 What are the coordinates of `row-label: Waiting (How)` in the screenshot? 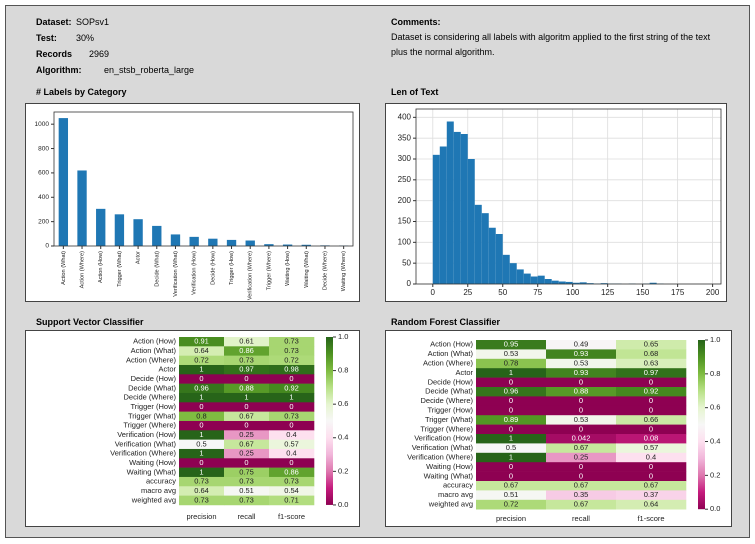 It's located at (449, 466).